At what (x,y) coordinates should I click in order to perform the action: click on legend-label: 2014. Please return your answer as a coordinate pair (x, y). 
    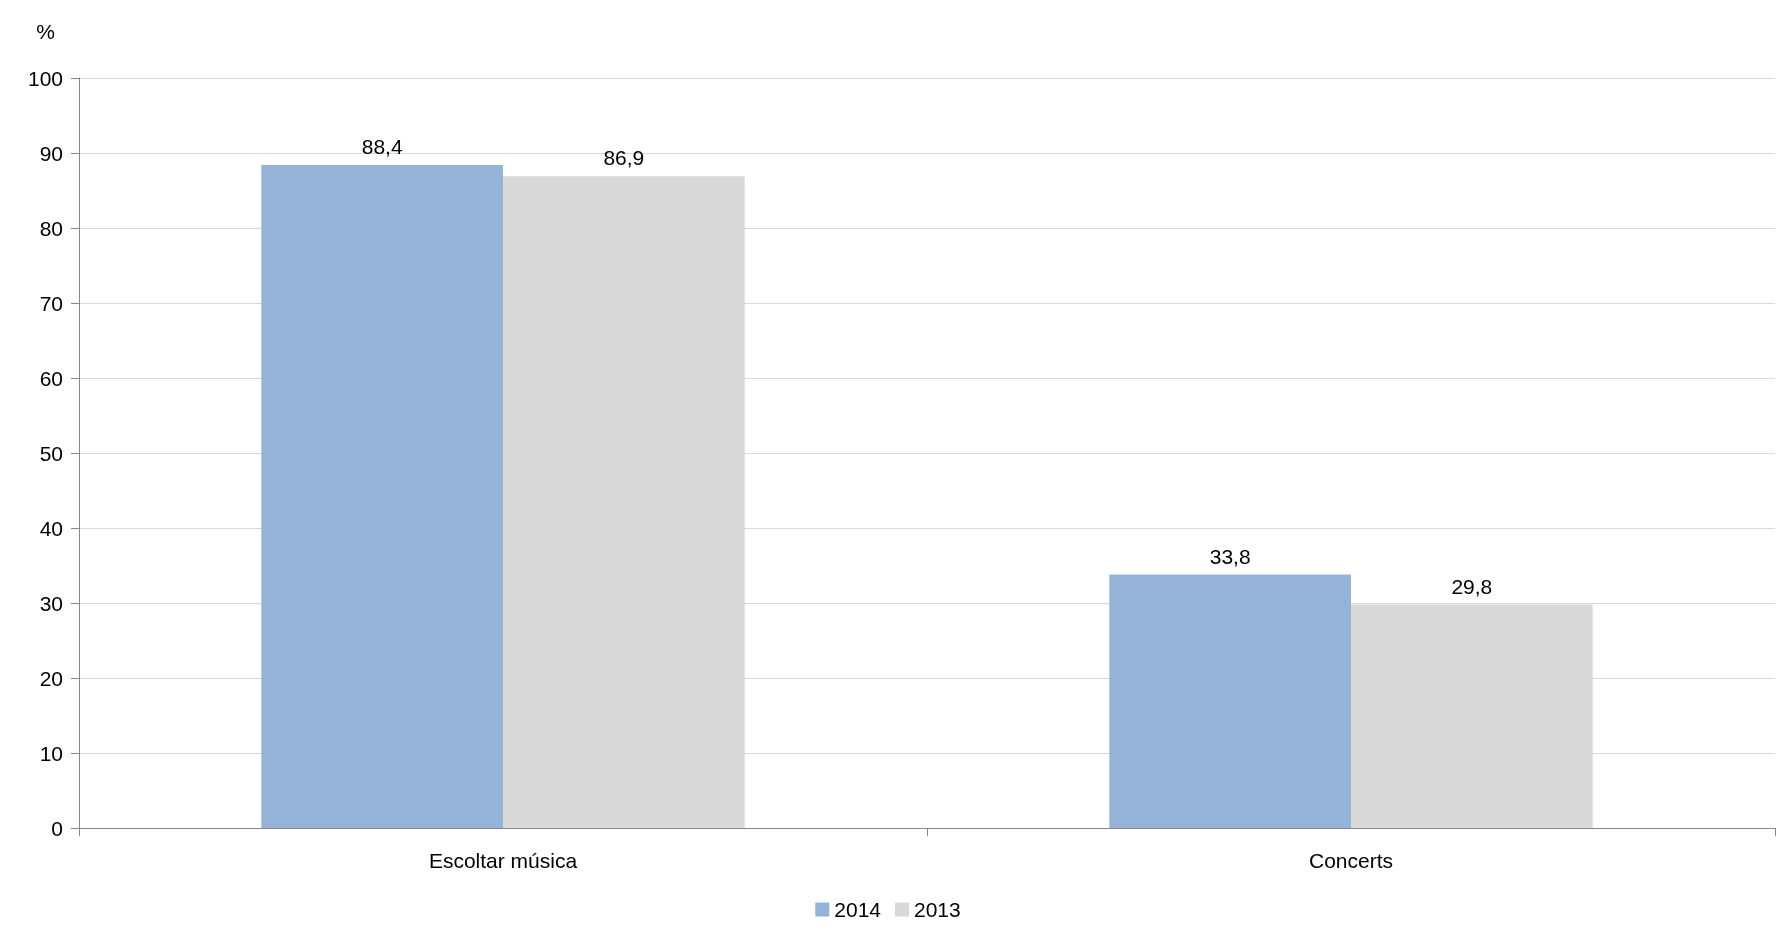
    Looking at the image, I should click on (858, 909).